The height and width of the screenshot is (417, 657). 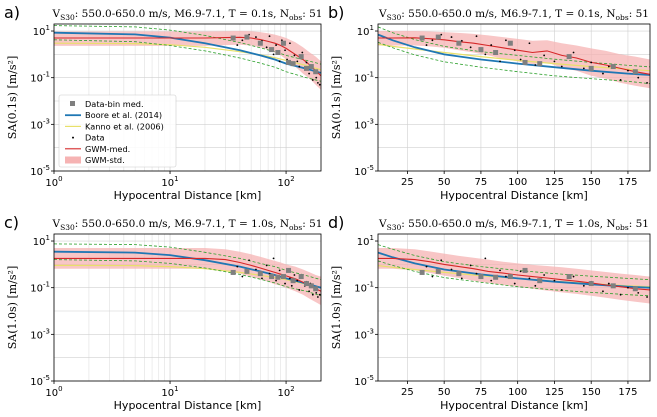 What do you see at coordinates (73, 137) in the screenshot?
I see `legend-handle-data` at bounding box center [73, 137].